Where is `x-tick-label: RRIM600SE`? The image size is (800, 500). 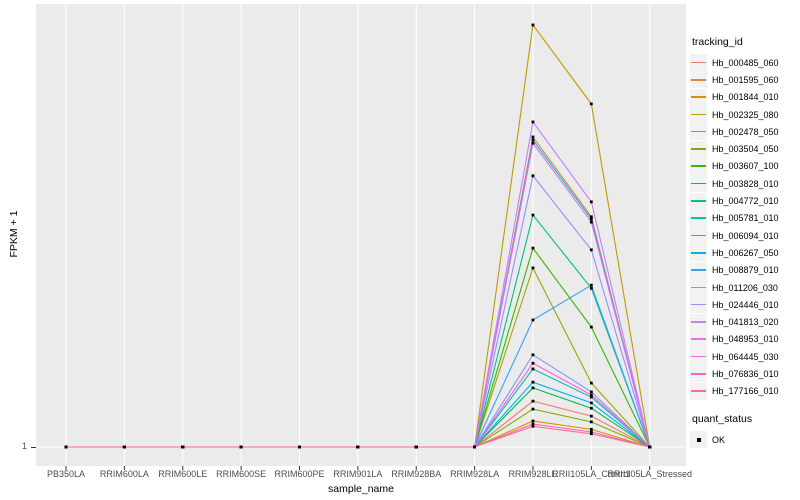
x-tick-label: RRIM600SE is located at coordinates (241, 474).